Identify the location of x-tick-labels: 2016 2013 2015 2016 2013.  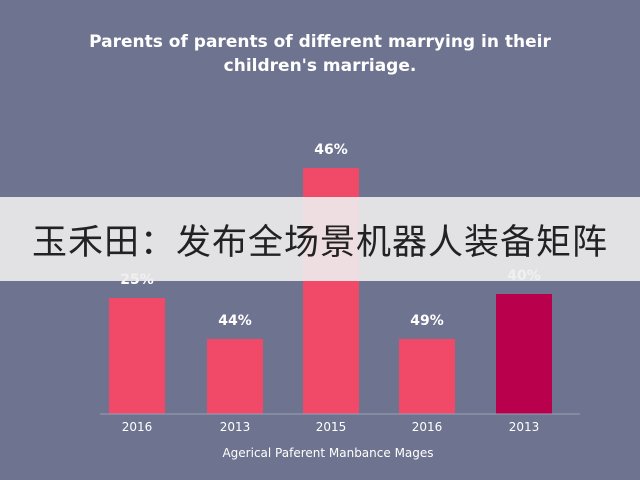
(331, 427).